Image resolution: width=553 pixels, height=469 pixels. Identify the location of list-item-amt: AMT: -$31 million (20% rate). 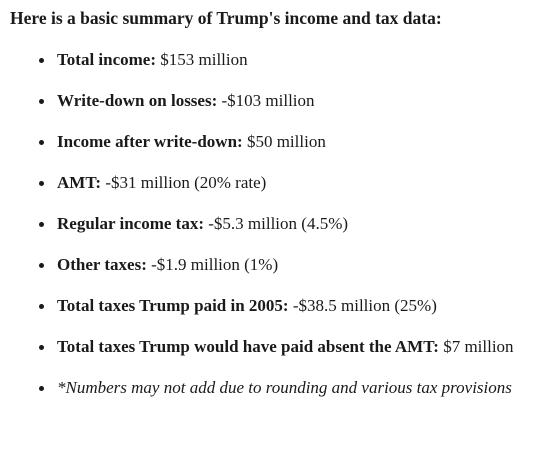
(277, 183).